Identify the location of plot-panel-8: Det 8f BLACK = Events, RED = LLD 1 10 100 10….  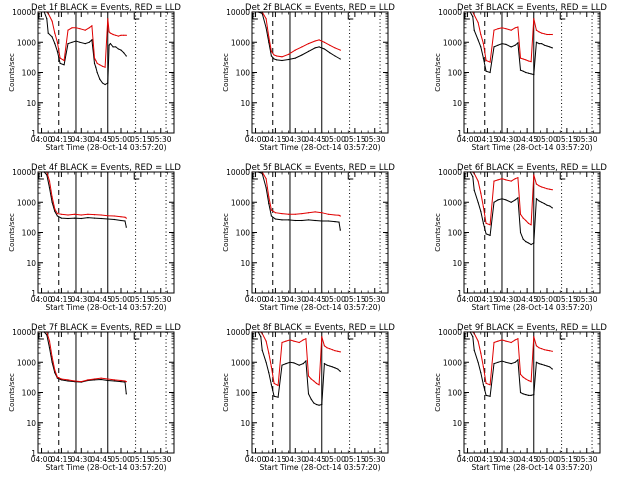
(308, 397).